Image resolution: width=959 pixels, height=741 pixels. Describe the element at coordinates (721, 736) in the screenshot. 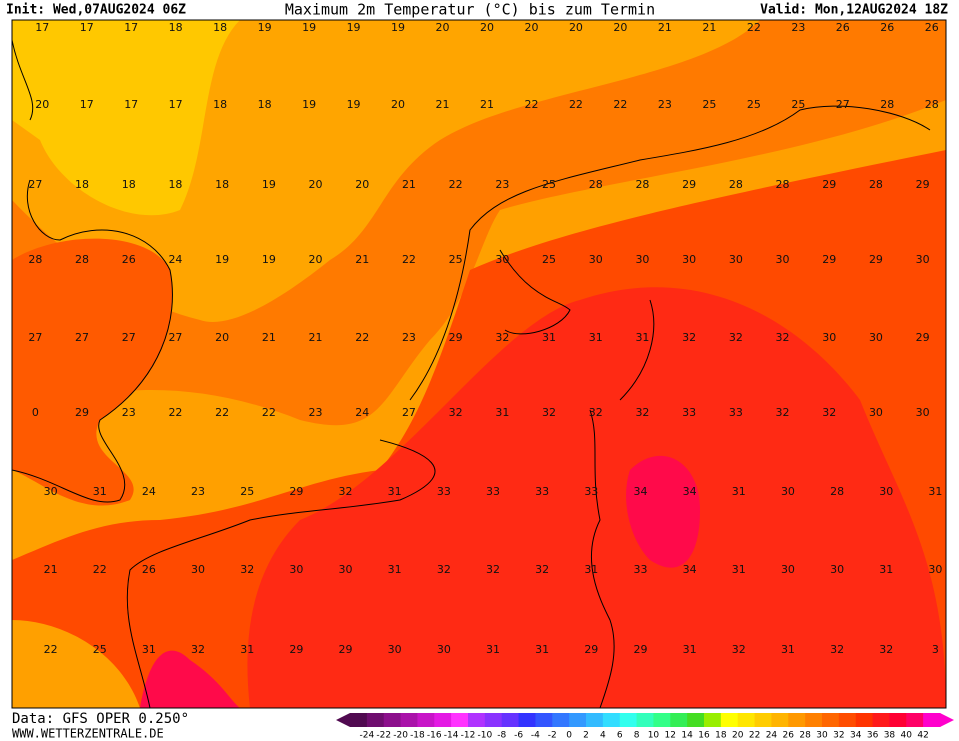

I see `colorbar-label: 18` at that location.